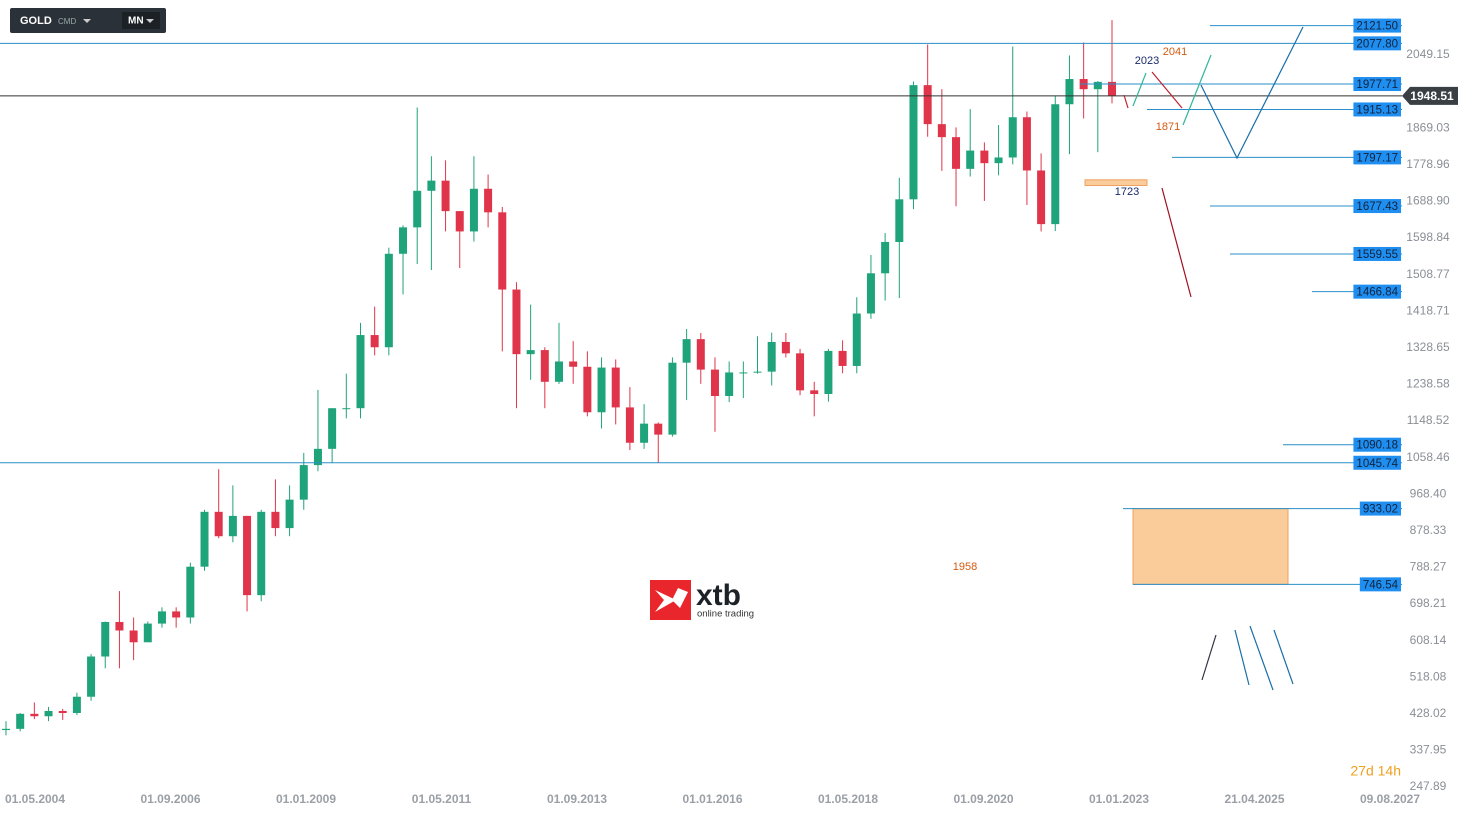 The width and height of the screenshot is (1470, 817). Describe the element at coordinates (1390, 799) in the screenshot. I see `x-tick-label: 09.08.2027` at that location.